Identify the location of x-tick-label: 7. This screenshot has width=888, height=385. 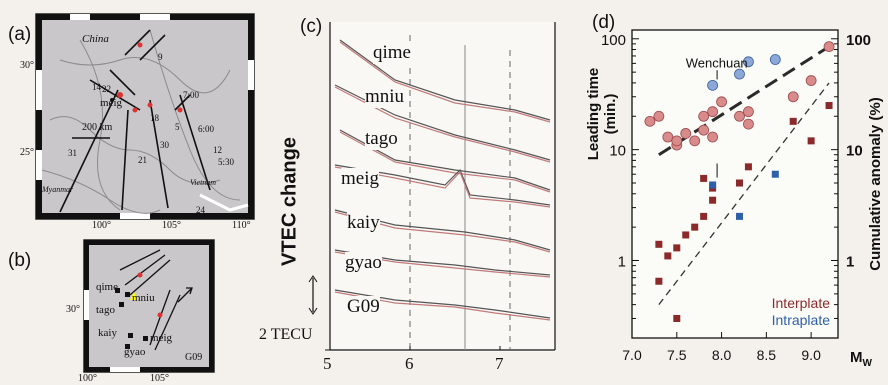
(499, 363).